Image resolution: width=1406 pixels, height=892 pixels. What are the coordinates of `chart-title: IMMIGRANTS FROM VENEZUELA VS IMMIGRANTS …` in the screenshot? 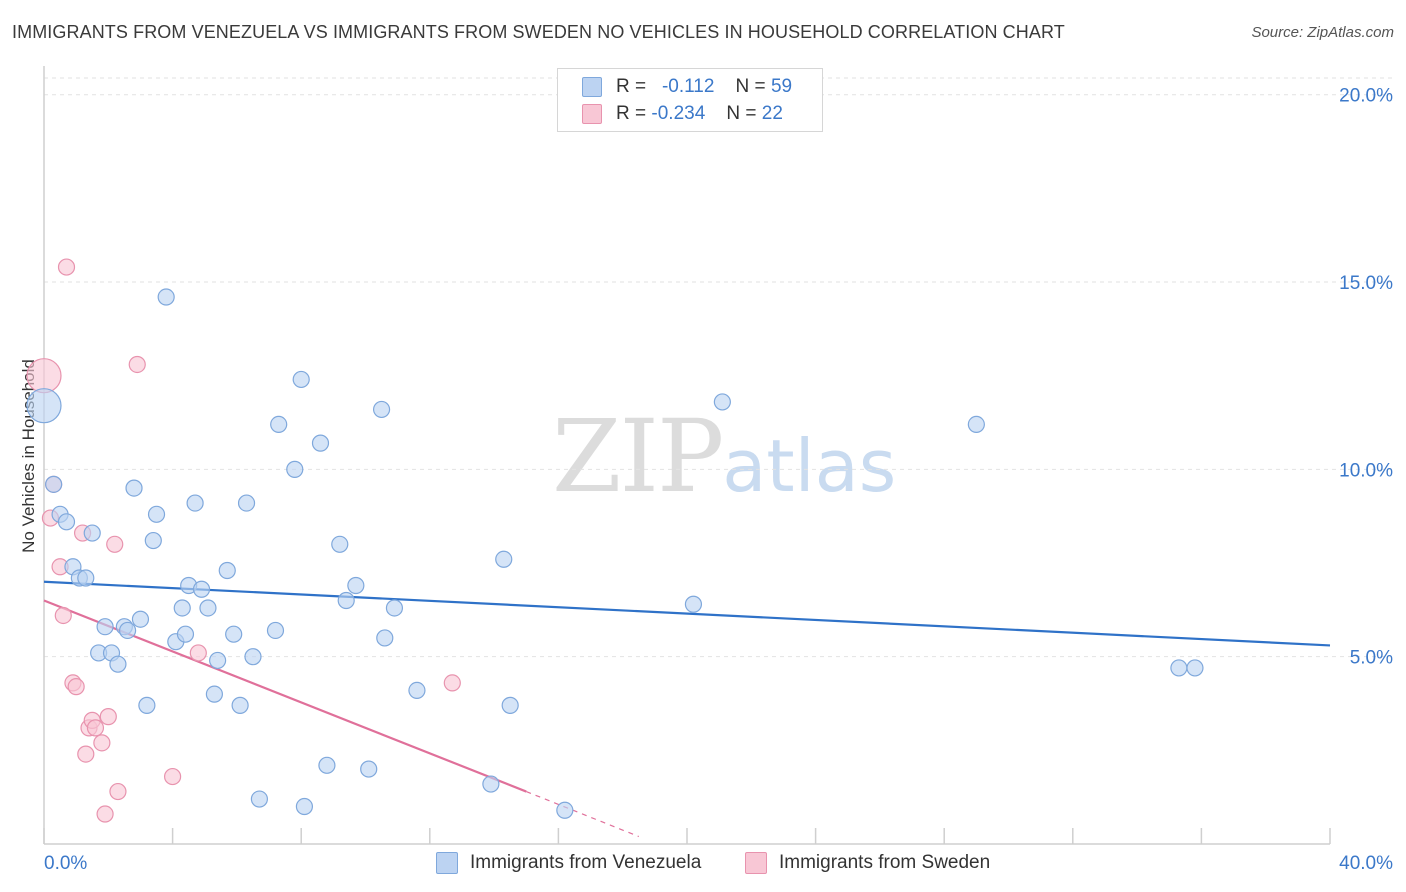 It's located at (538, 32).